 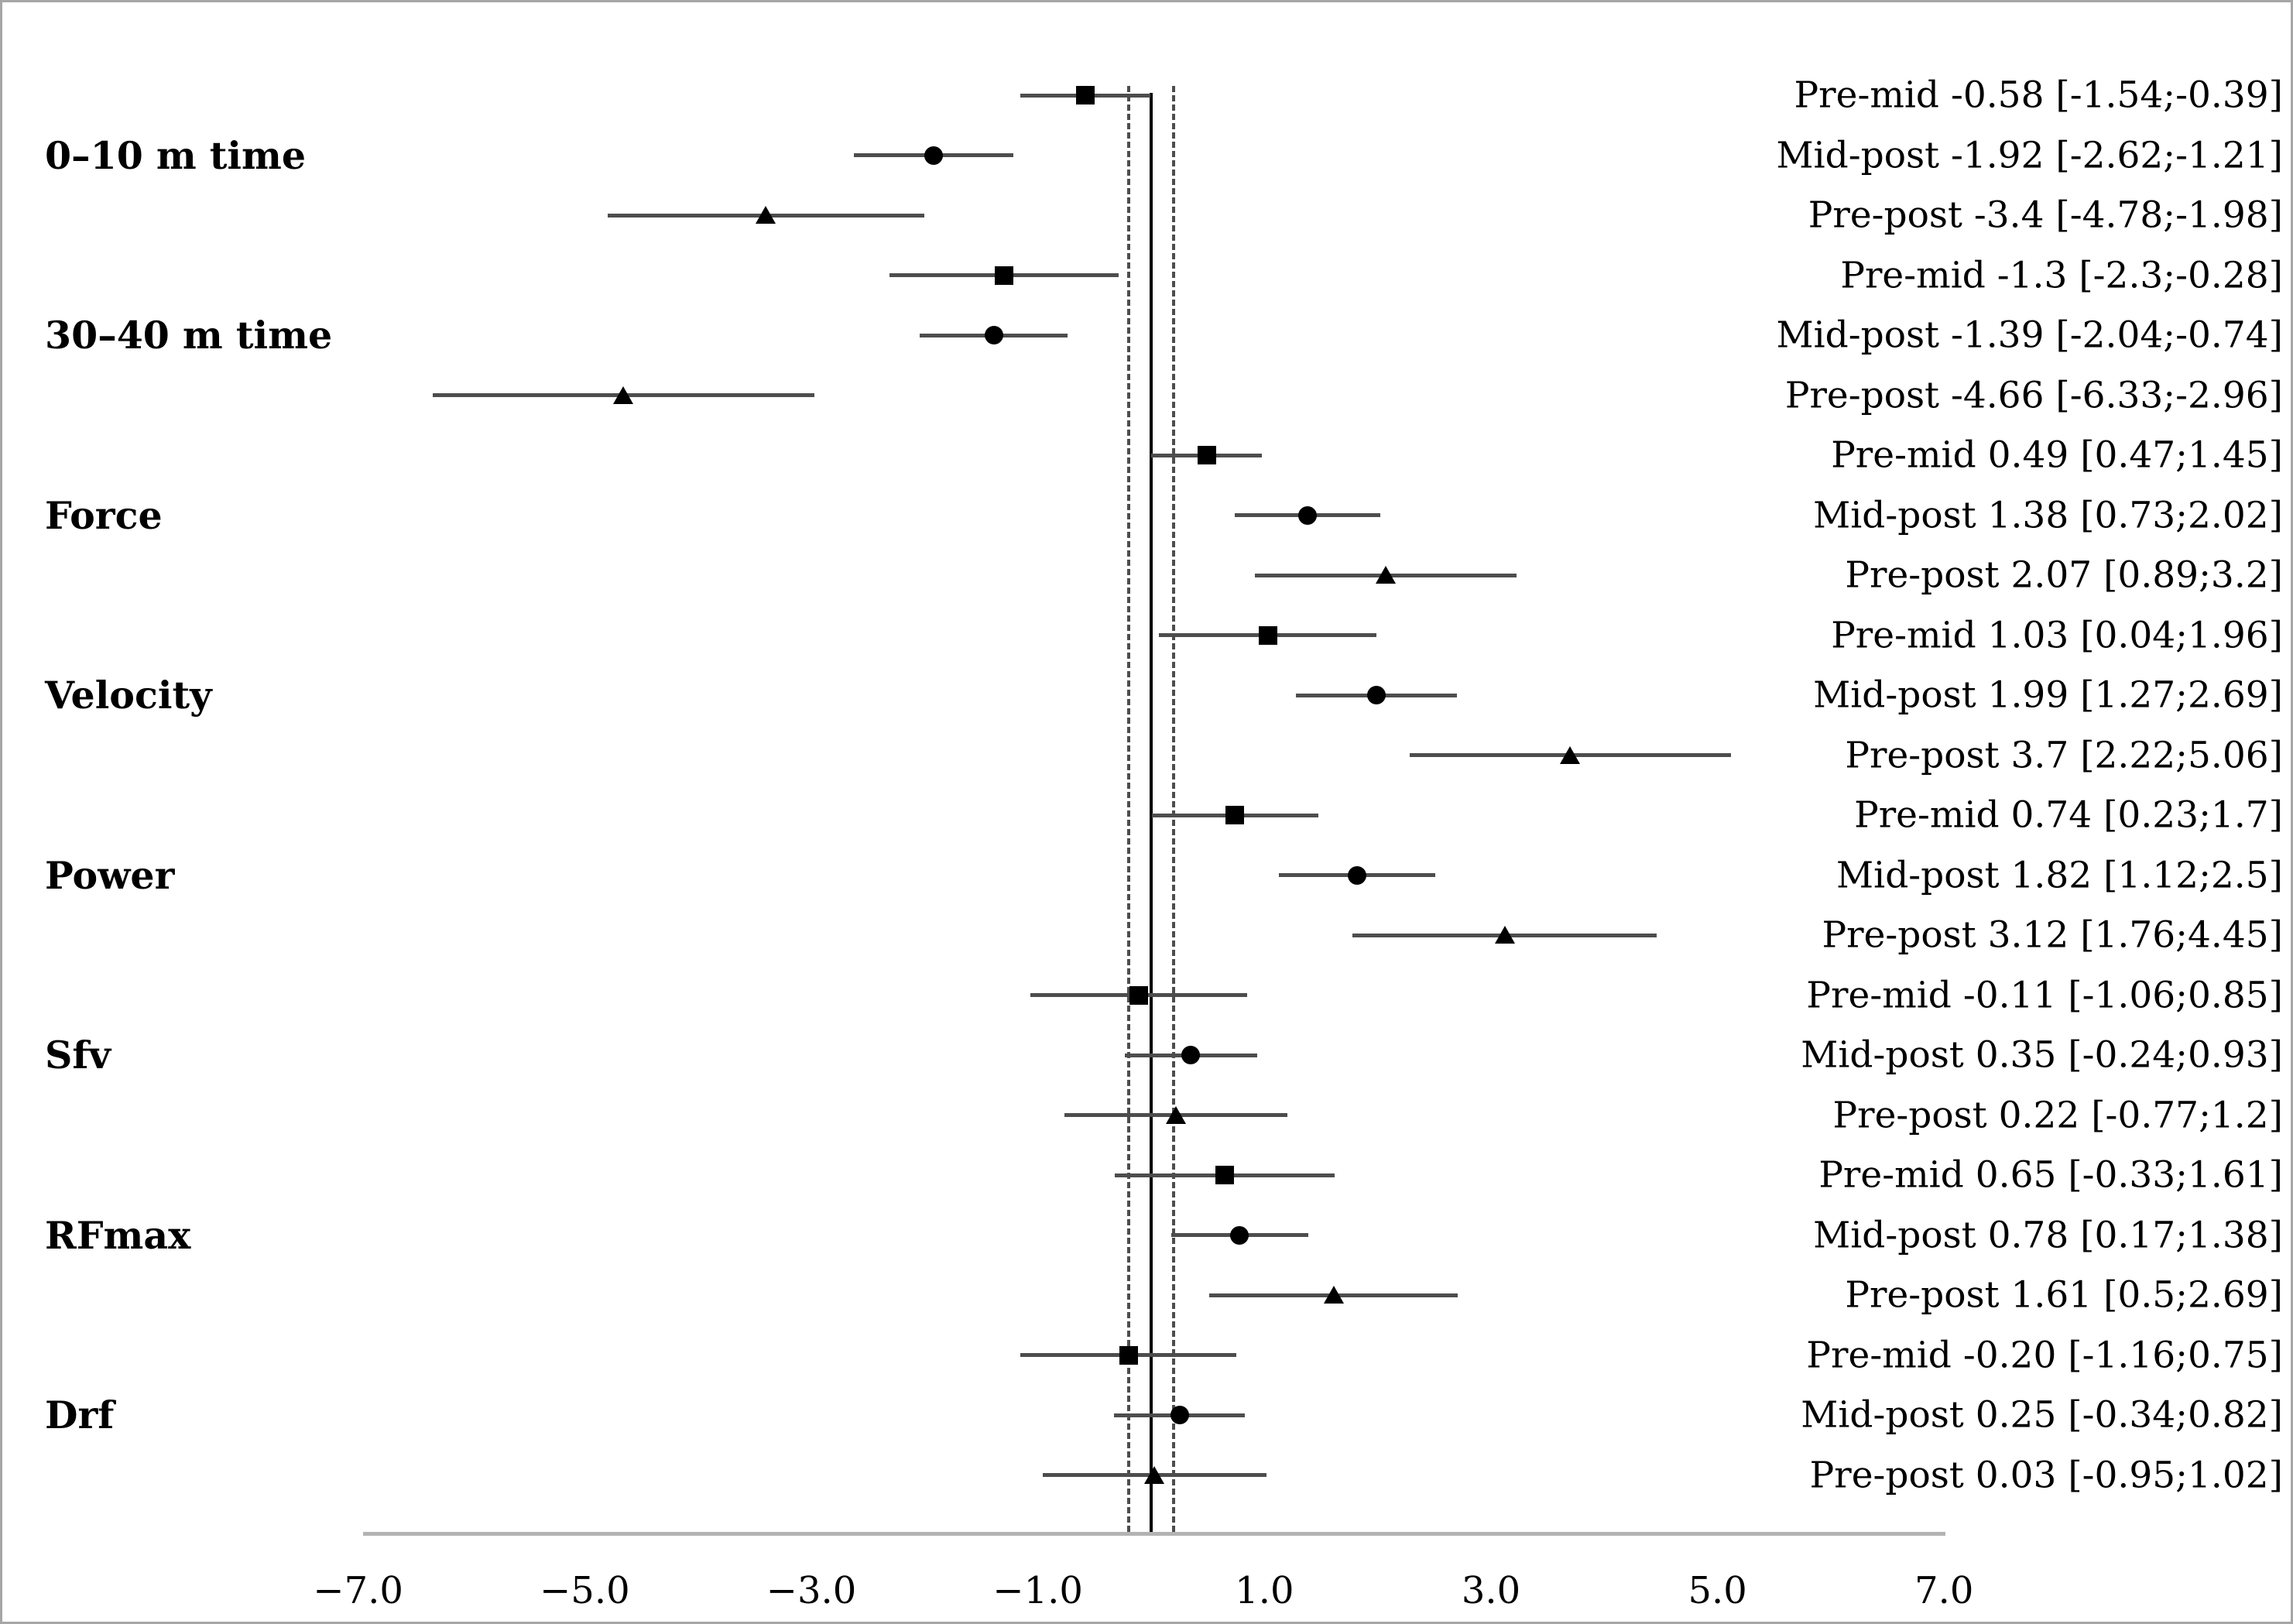 What do you see at coordinates (2068, 815) in the screenshot?
I see `row-estimate-label: Pre-mid 0.74 [0.23;1.7]` at bounding box center [2068, 815].